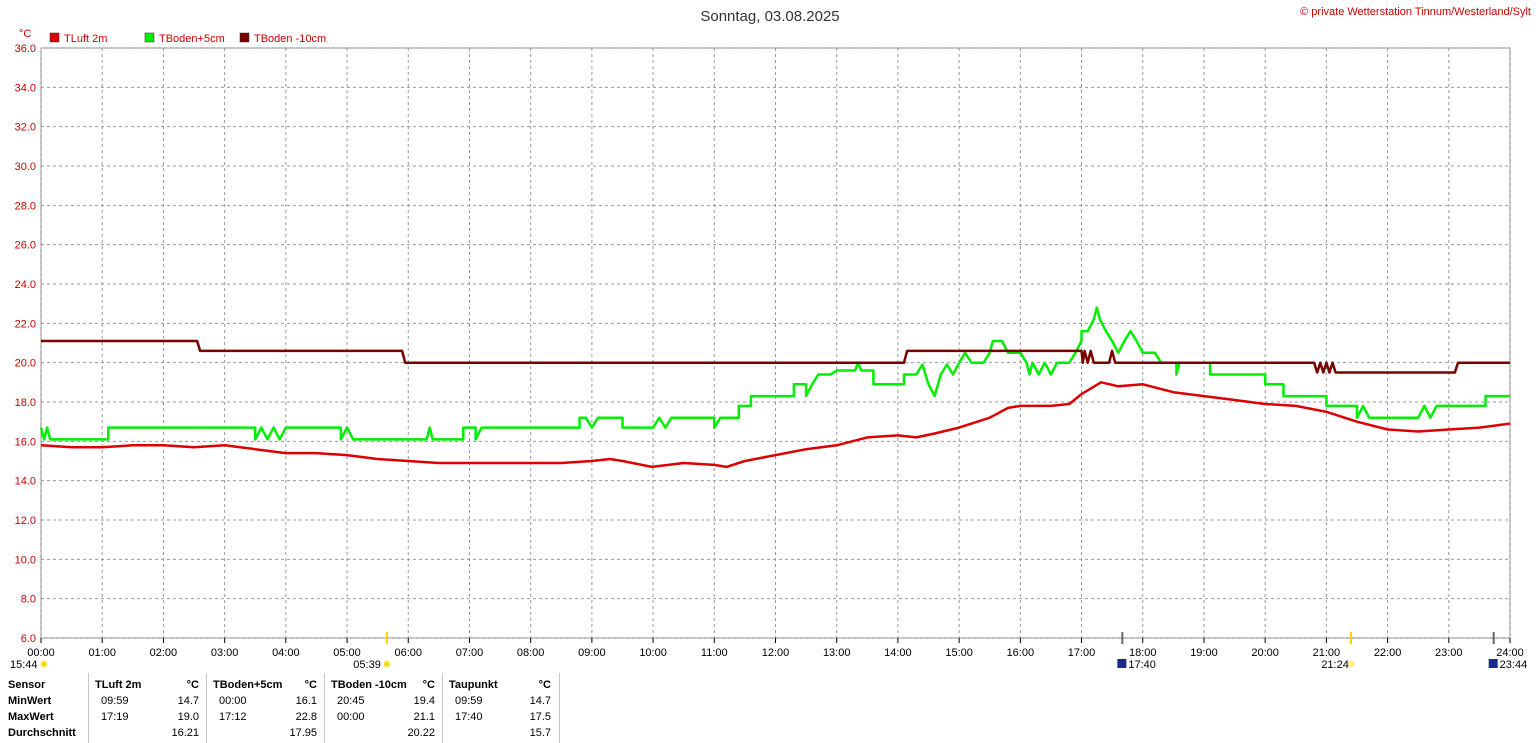 This screenshot has width=1536, height=743. Describe the element at coordinates (28, 639) in the screenshot. I see `y-tick-label: 6.0` at that location.